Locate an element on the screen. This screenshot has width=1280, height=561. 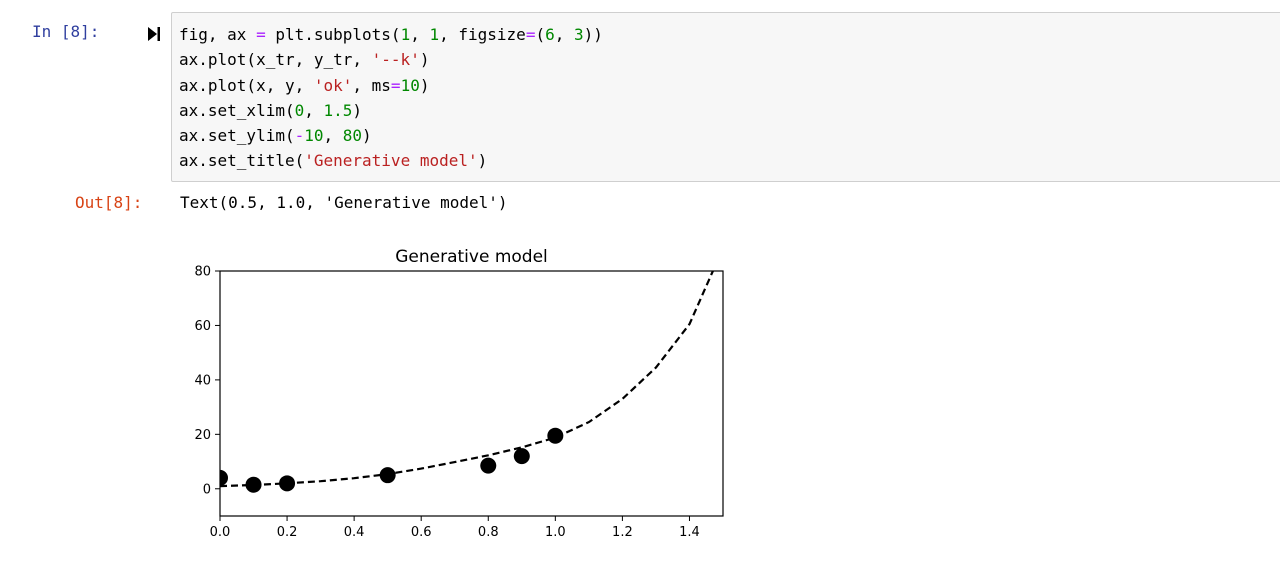
x-tick-label: 0.4 is located at coordinates (354, 532).